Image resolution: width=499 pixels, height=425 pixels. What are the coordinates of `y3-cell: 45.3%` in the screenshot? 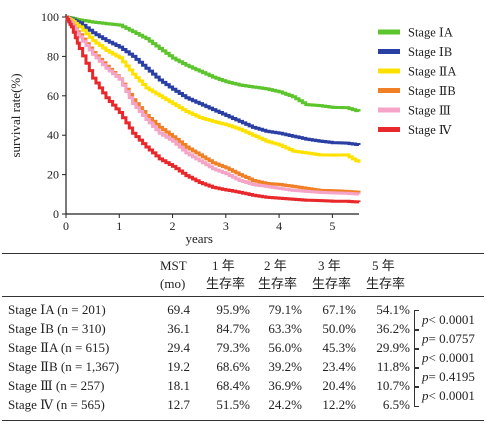 It's located at (339, 347).